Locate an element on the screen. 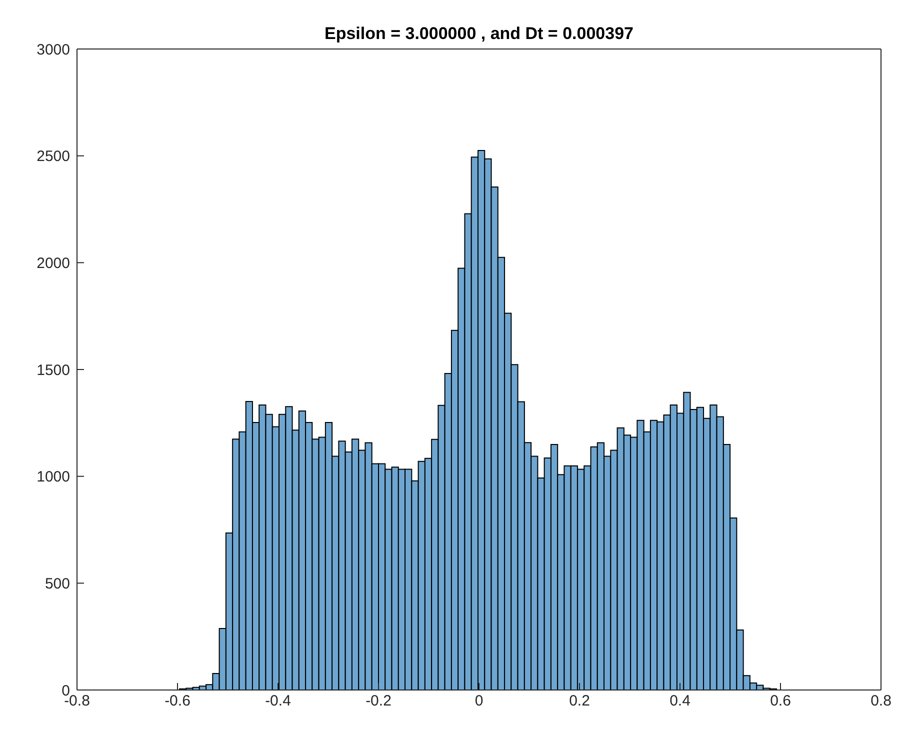 This screenshot has width=909, height=729. x-tick-label: 0 is located at coordinates (479, 701).